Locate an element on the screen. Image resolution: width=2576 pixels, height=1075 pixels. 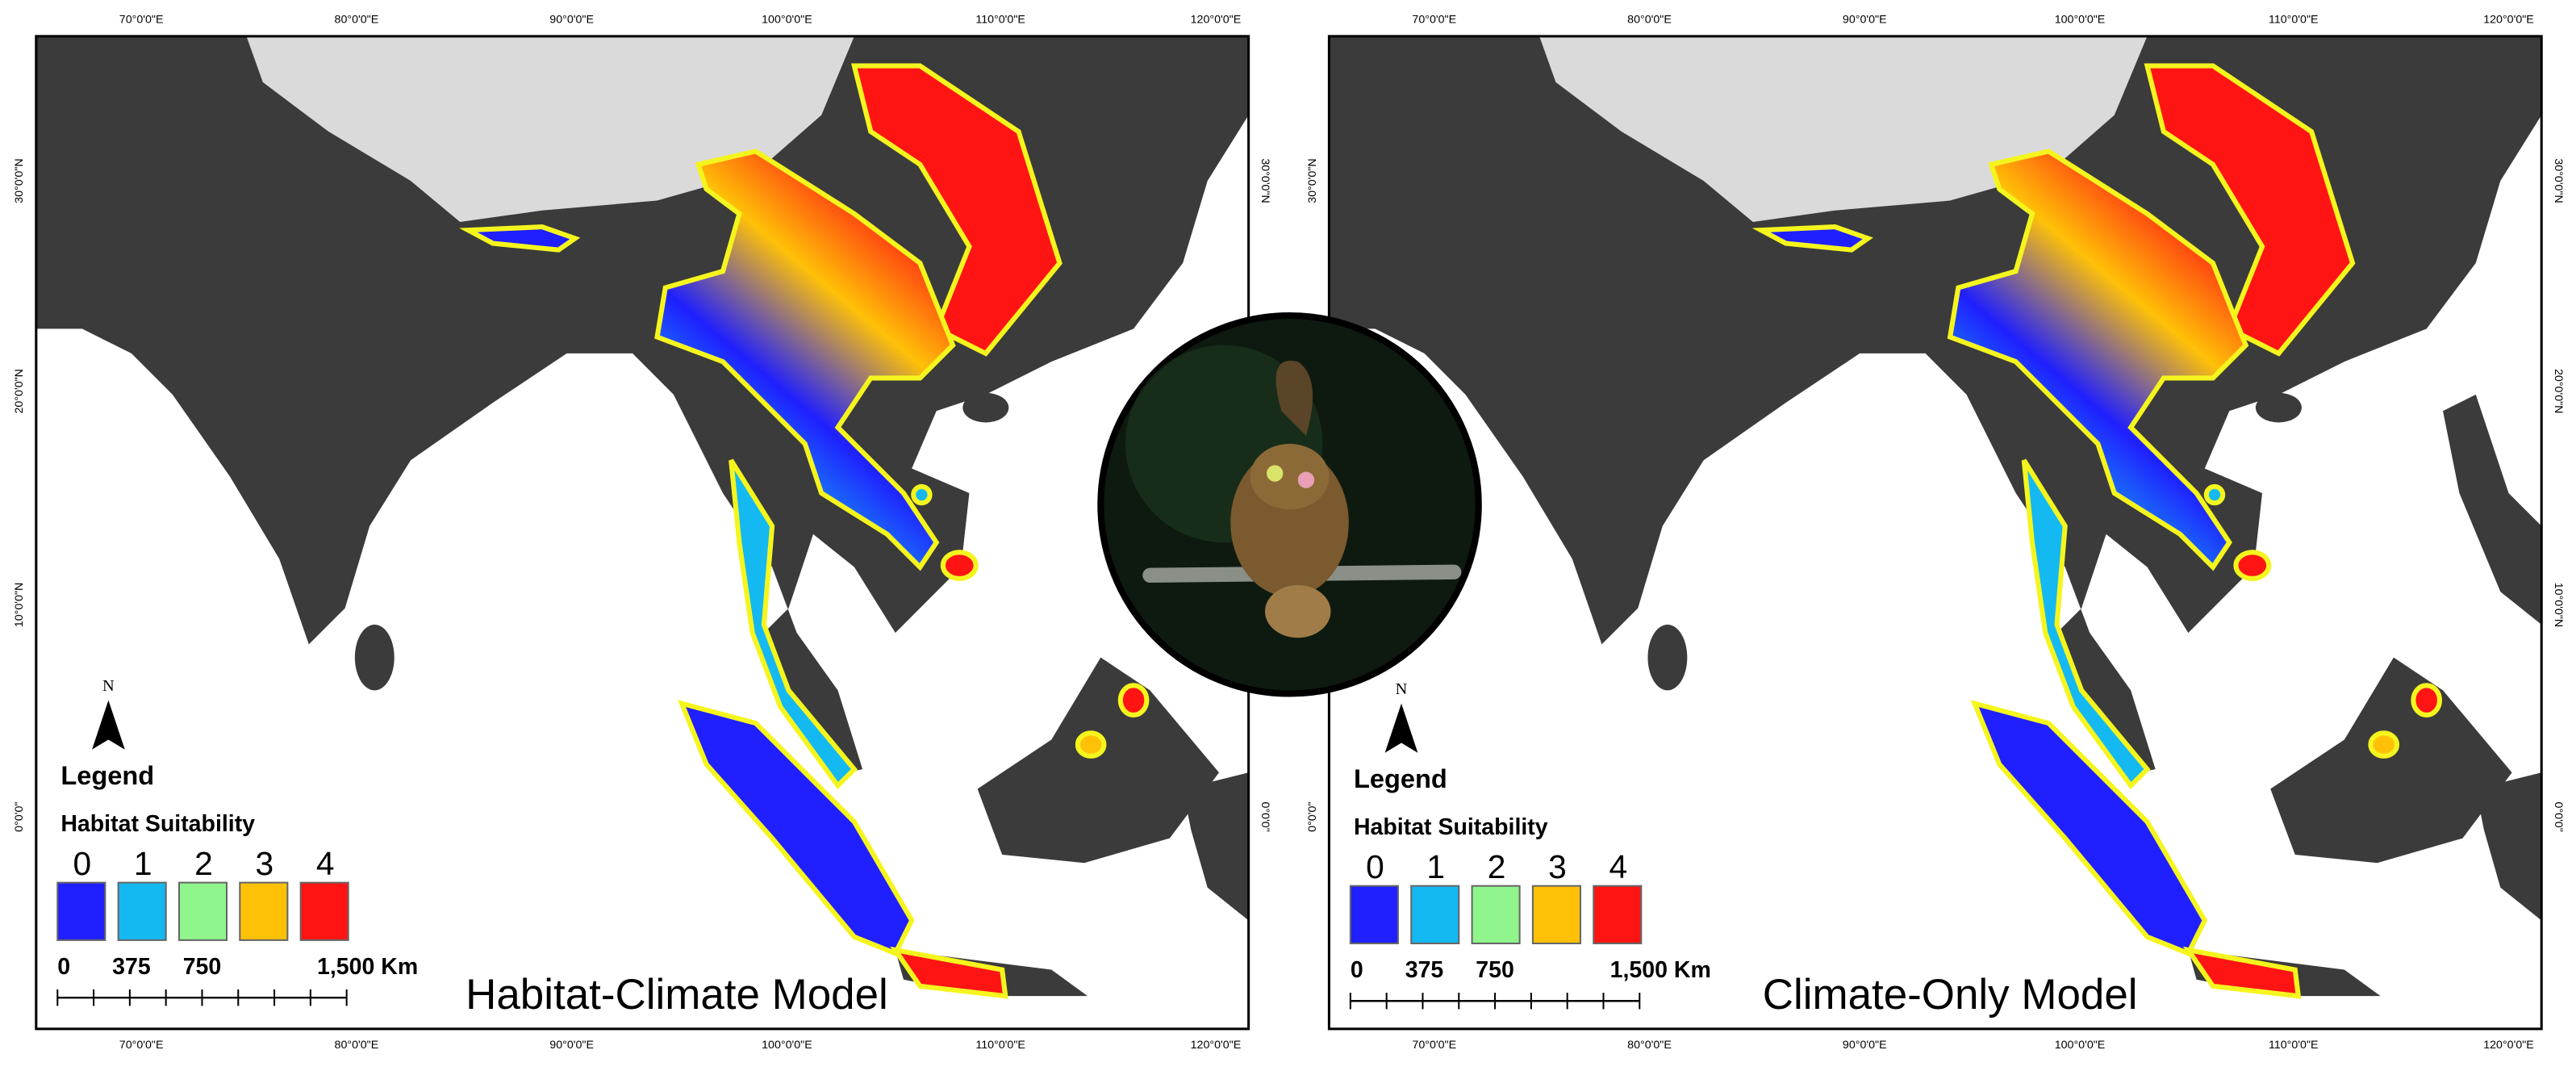
species-photo is located at coordinates (1289, 504).